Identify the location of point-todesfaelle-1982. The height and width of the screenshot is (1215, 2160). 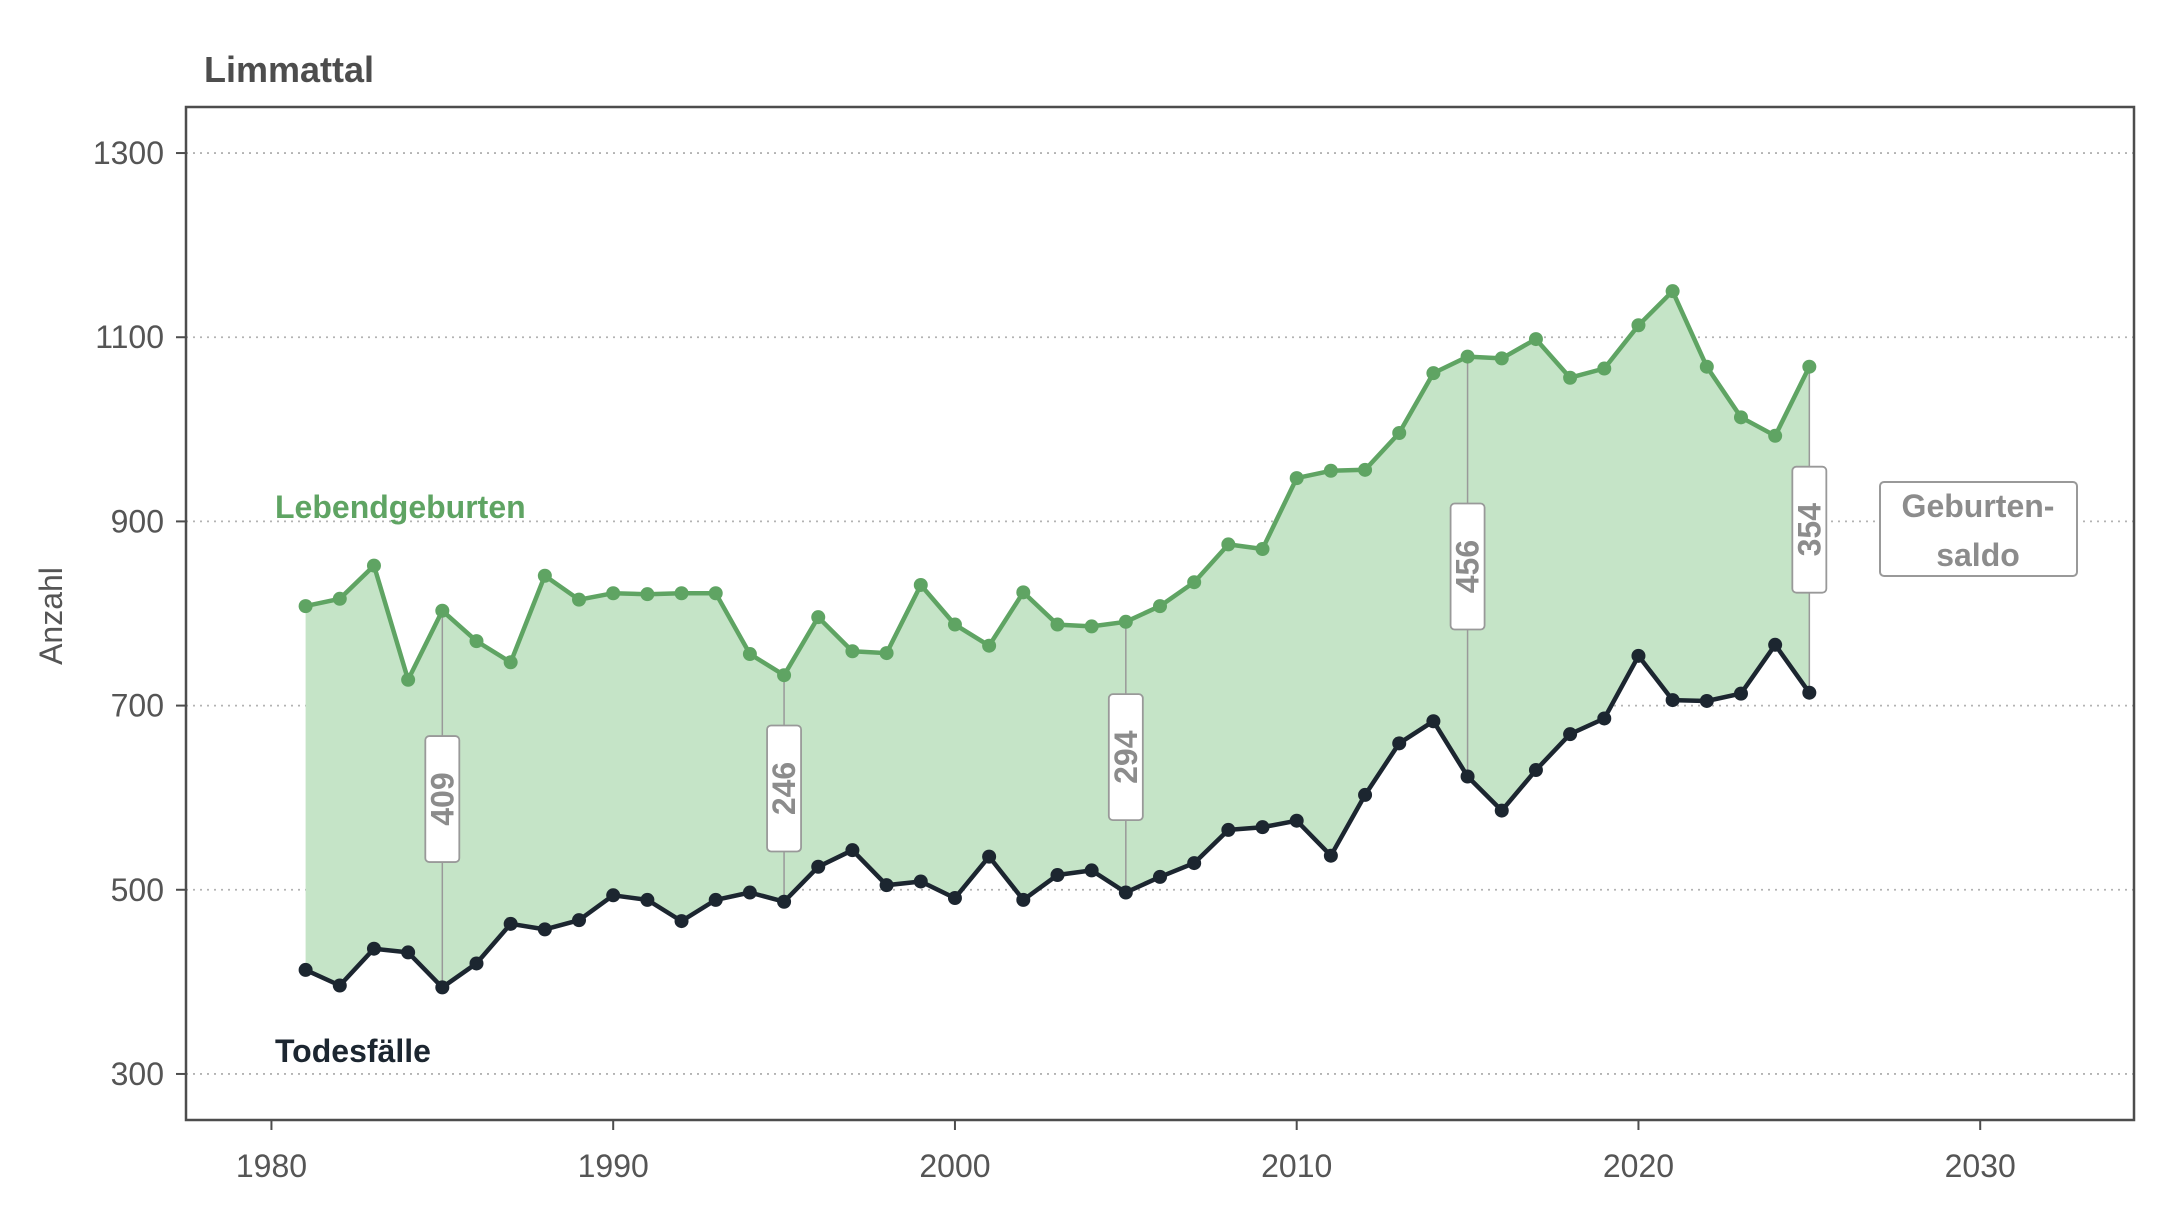
(339, 985).